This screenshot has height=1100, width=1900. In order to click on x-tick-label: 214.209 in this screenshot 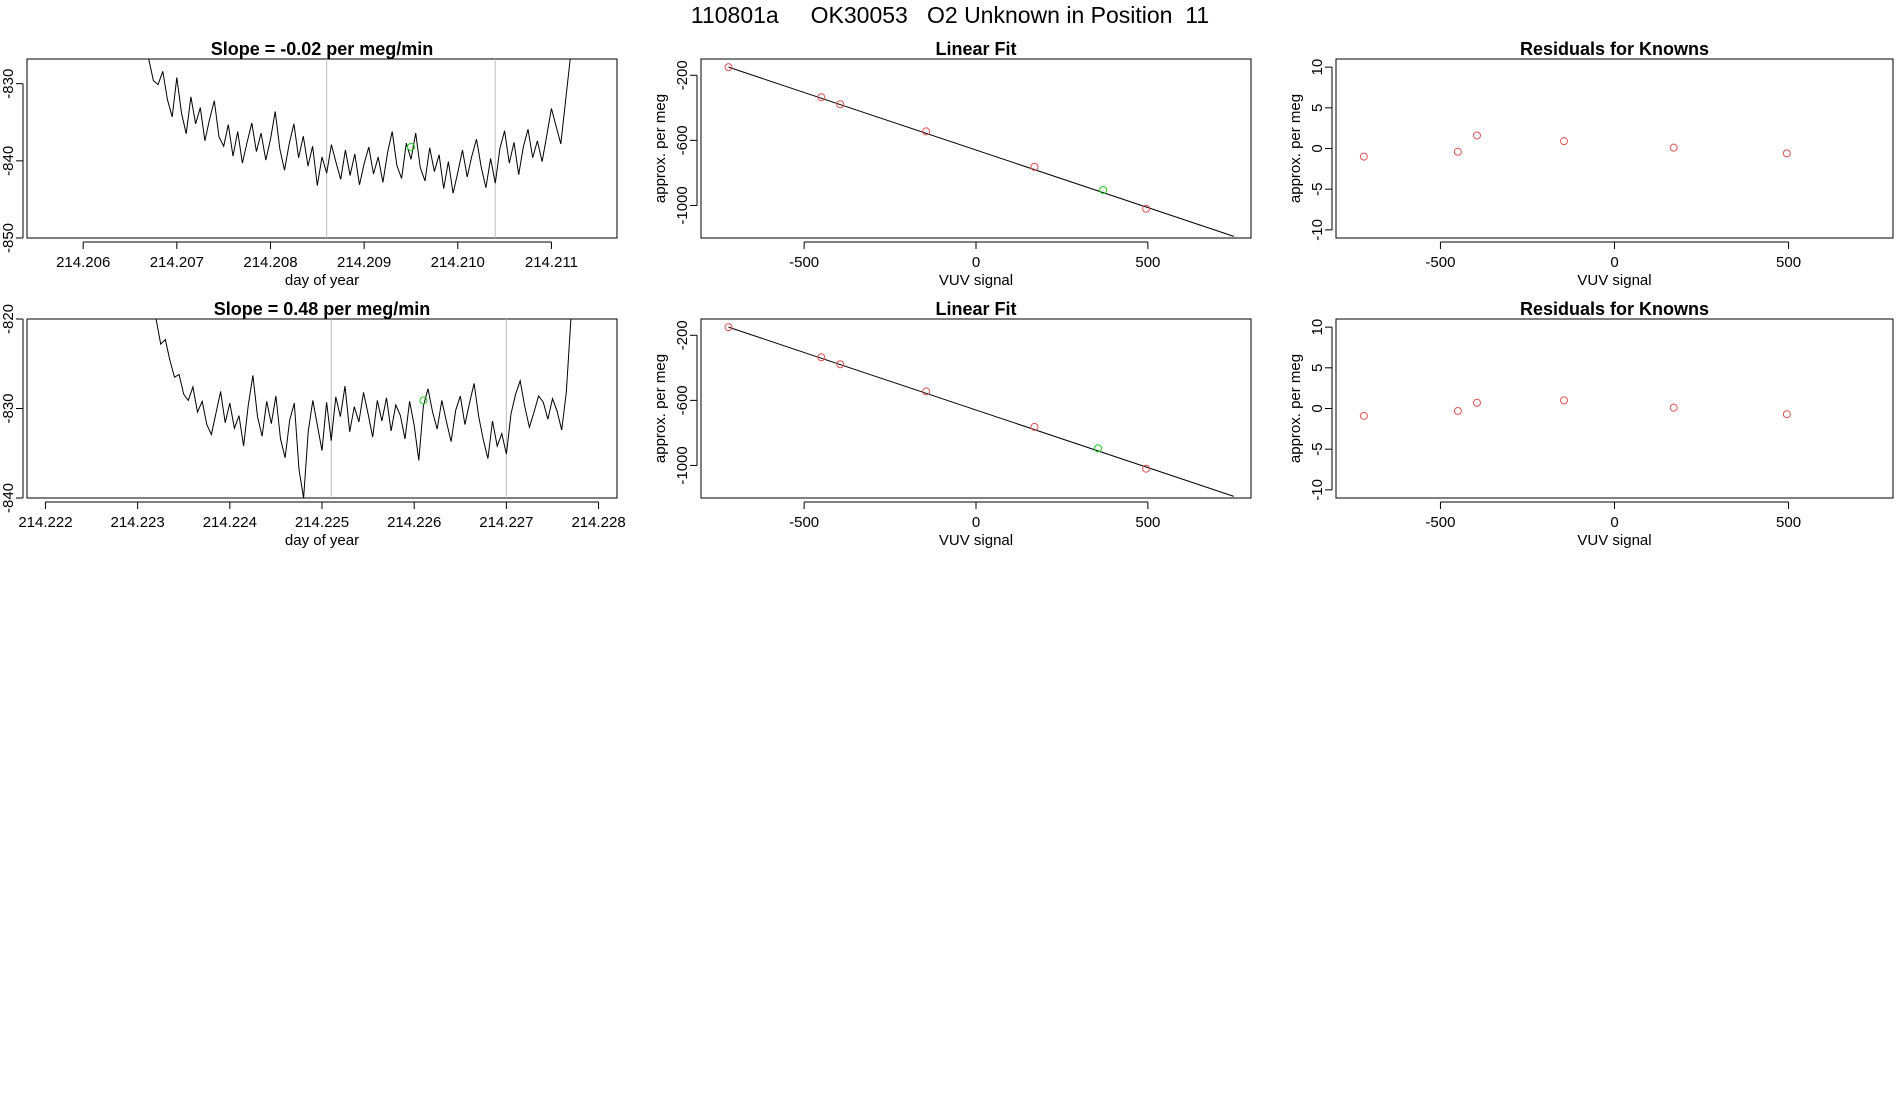, I will do `click(364, 262)`.